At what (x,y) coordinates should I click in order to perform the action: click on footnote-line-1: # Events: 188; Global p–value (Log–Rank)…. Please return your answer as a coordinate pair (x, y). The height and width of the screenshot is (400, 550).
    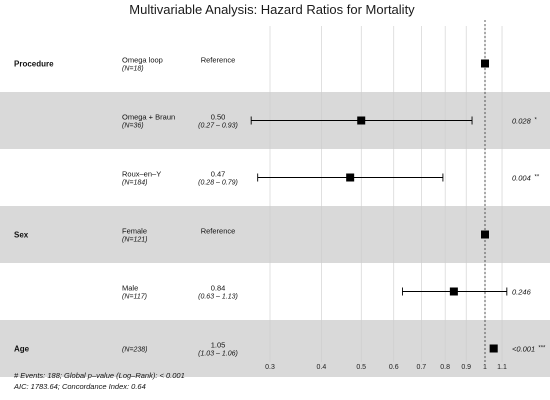
    Looking at the image, I should click on (99, 375).